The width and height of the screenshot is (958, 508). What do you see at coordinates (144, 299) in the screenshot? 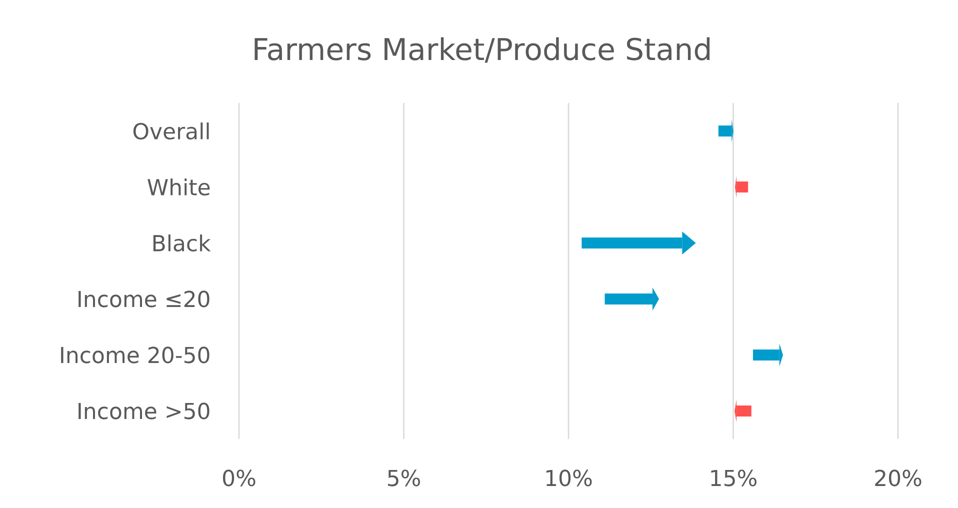
I see `y-tick-label: Income ≤20` at bounding box center [144, 299].